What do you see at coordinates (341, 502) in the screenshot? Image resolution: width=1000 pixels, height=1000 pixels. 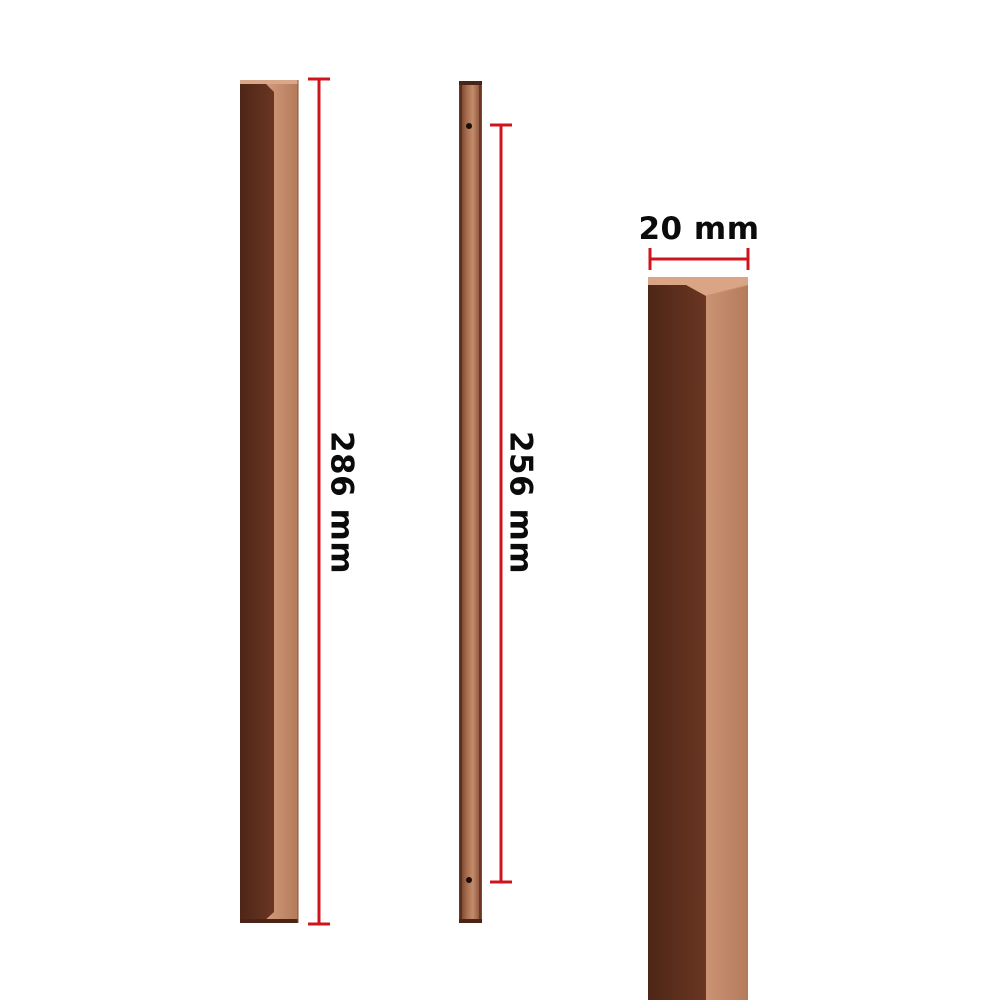 I see `length-label-286: 286 mm` at bounding box center [341, 502].